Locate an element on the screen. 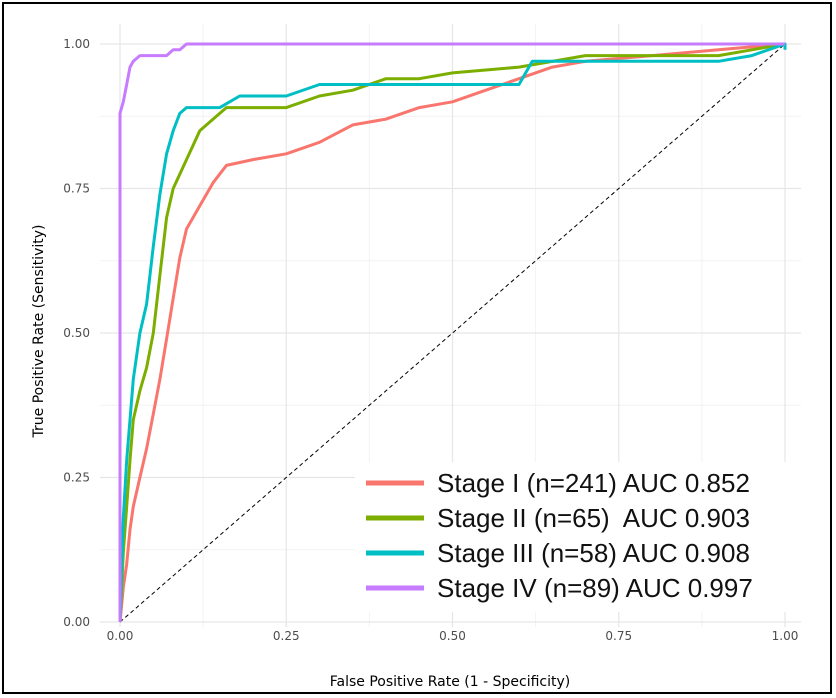 This screenshot has height=698, width=836. x-tick-label: 1.00 is located at coordinates (785, 636).